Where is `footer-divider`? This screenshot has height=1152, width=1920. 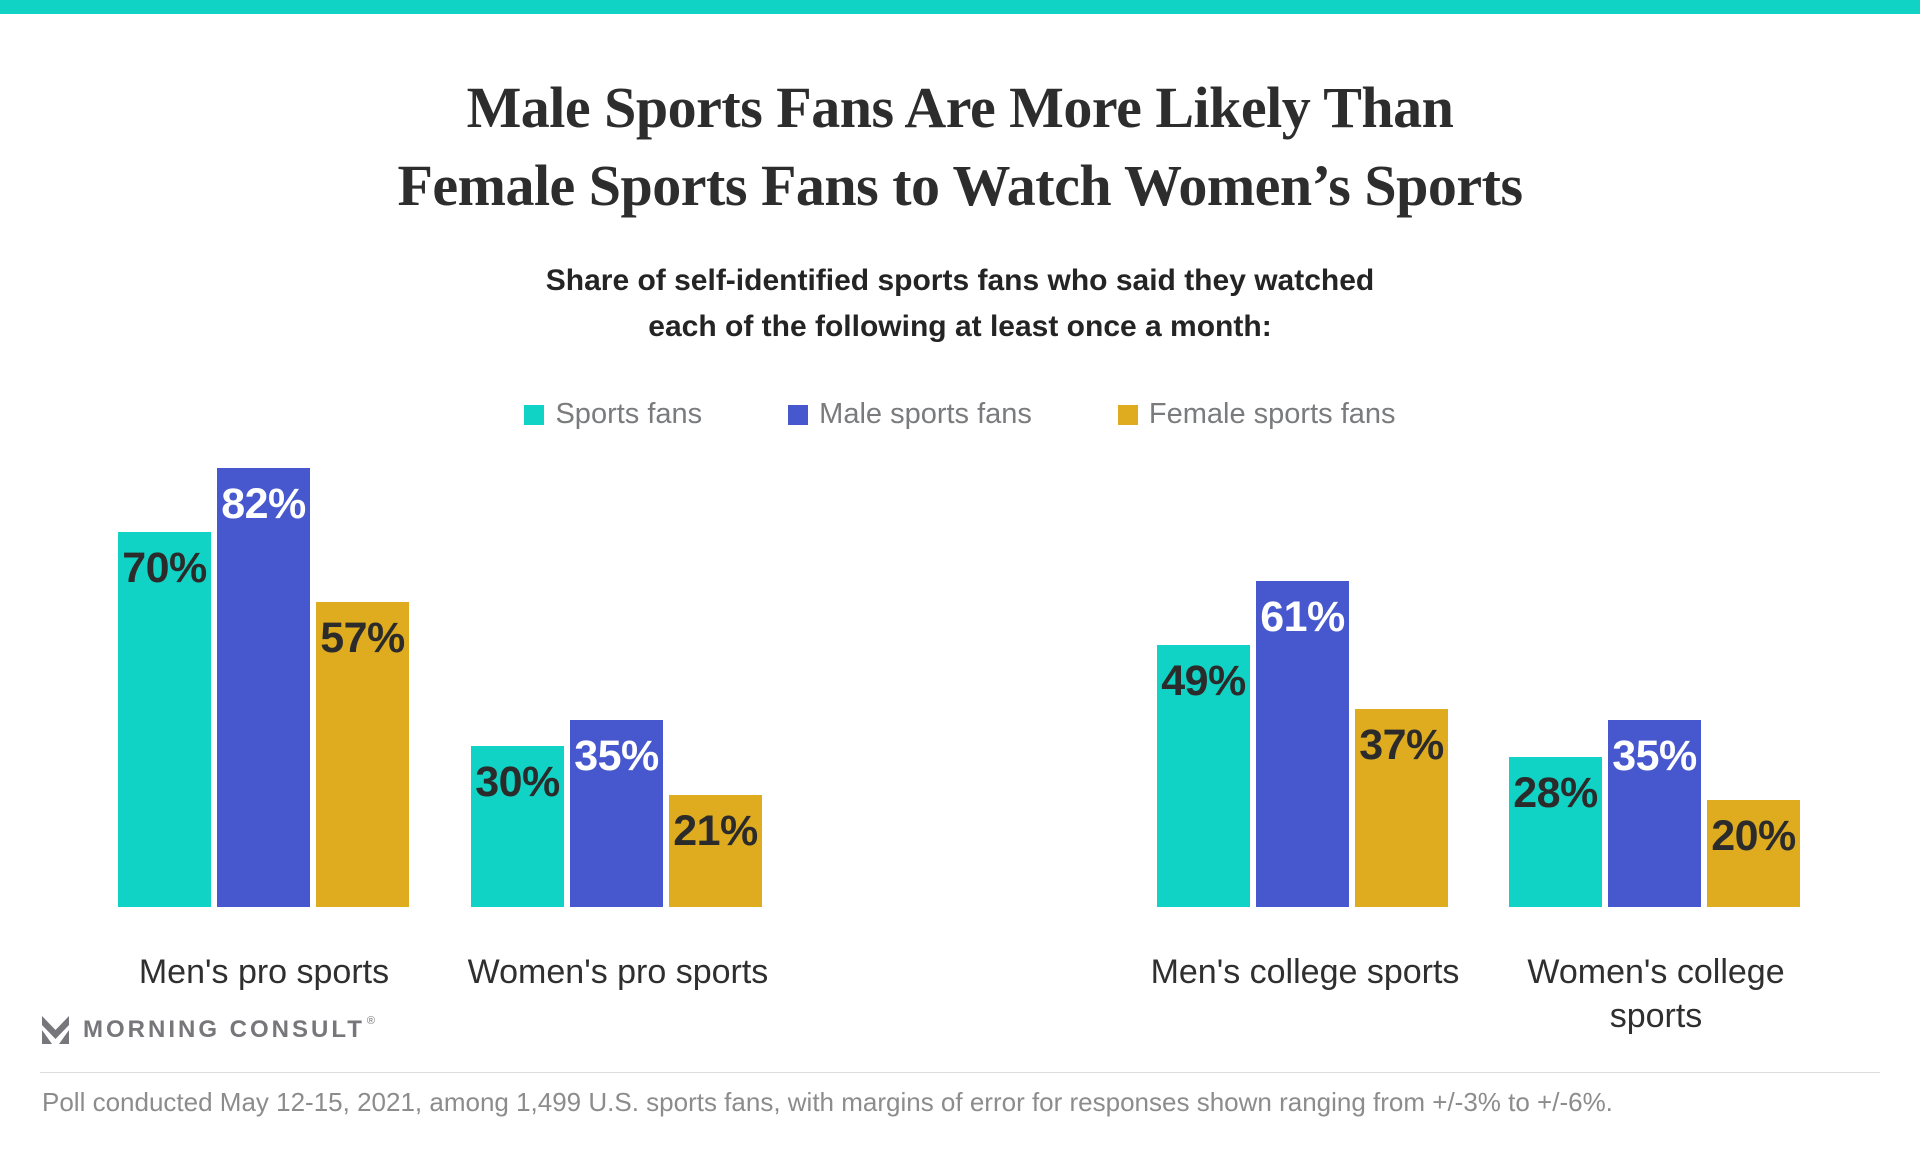
footer-divider is located at coordinates (960, 1072).